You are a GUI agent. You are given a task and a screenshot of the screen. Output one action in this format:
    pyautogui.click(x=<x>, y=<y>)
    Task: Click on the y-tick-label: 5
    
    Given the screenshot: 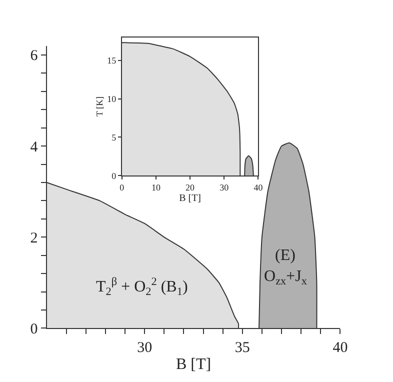 What is the action you would take?
    pyautogui.click(x=114, y=137)
    